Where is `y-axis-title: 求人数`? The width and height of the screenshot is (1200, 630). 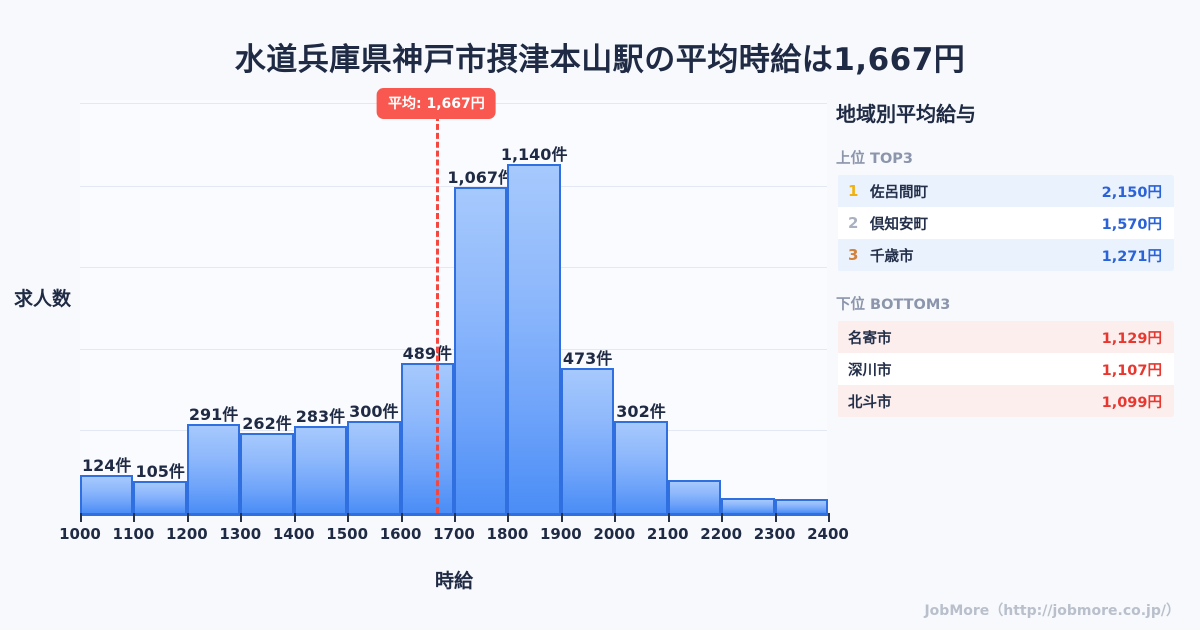
y-axis-title: 求人数 is located at coordinates (43, 299).